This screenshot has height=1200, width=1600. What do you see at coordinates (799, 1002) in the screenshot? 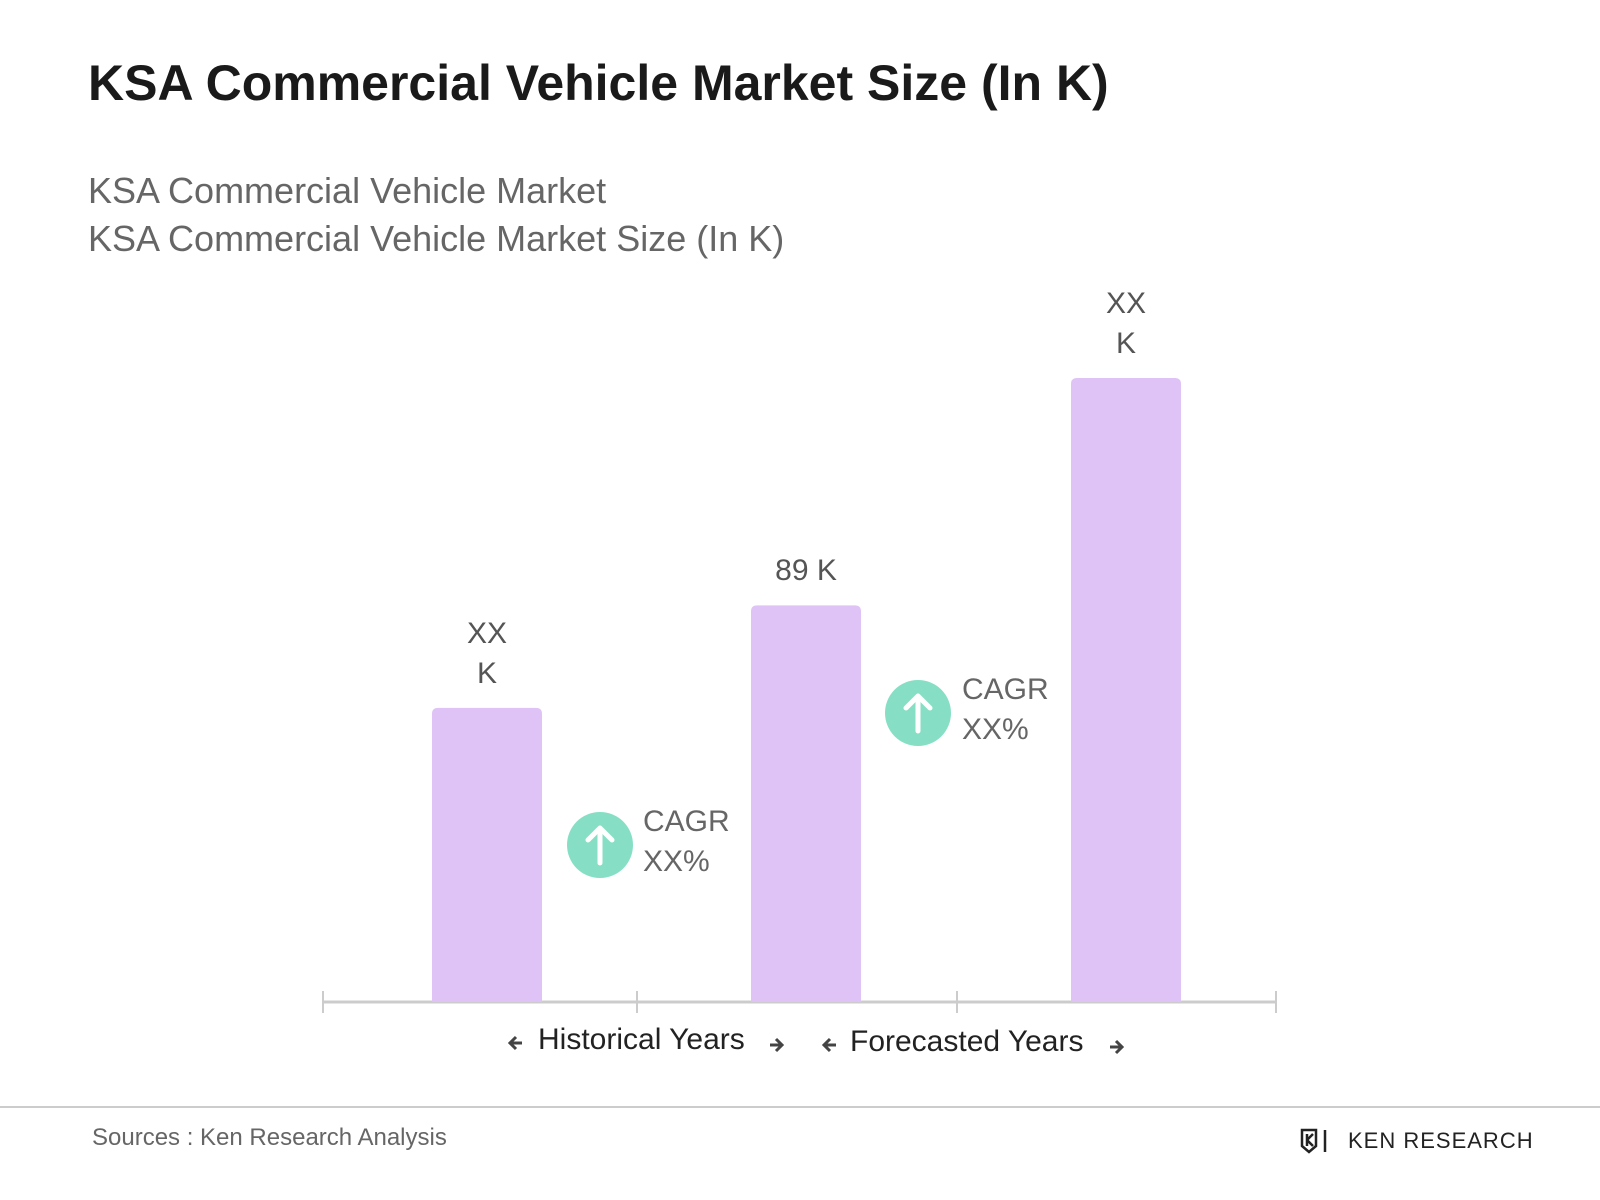
I see `axis-ticks` at bounding box center [799, 1002].